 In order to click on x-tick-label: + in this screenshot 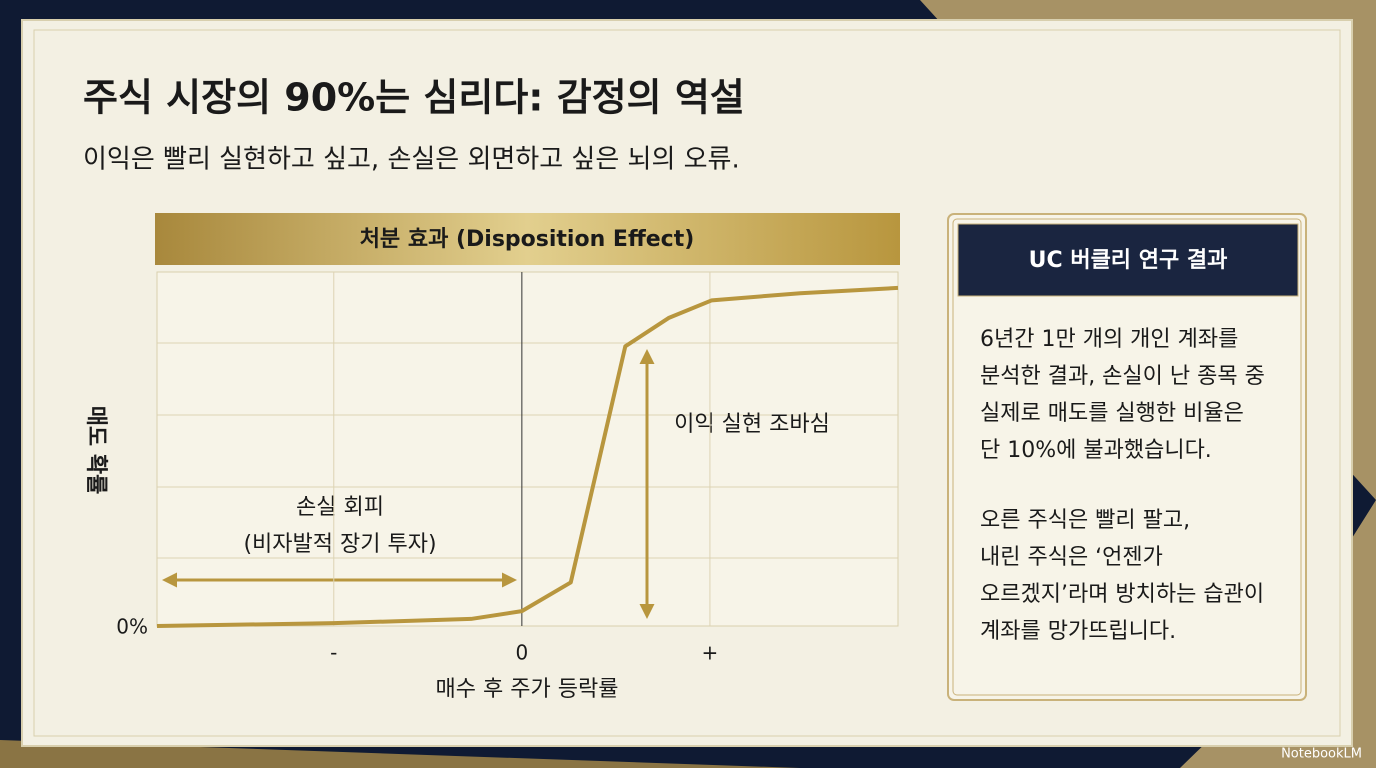, I will do `click(710, 653)`.